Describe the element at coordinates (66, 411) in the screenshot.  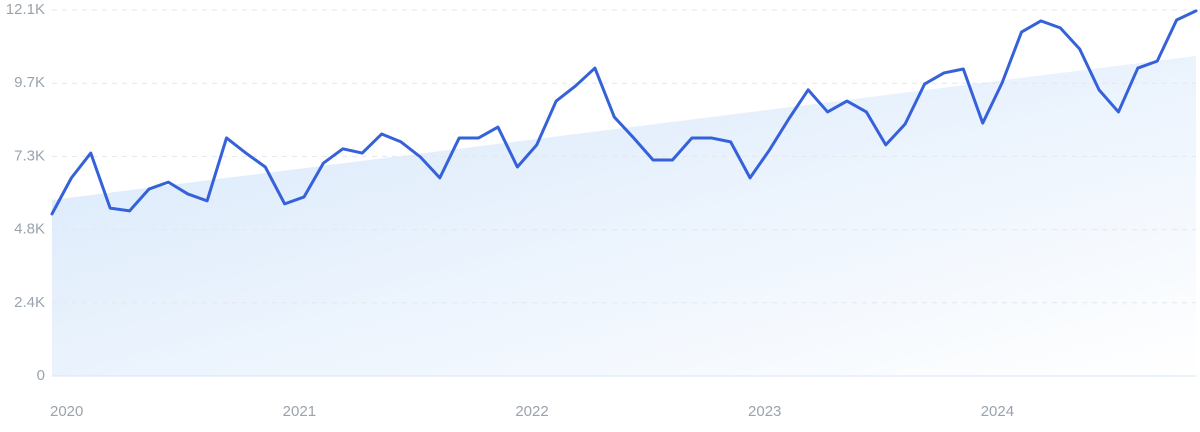
I see `x-tick-label: 2020` at that location.